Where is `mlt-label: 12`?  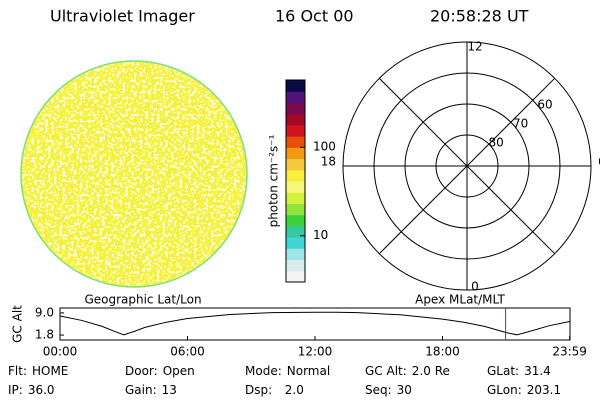
mlt-label: 12 is located at coordinates (474, 47).